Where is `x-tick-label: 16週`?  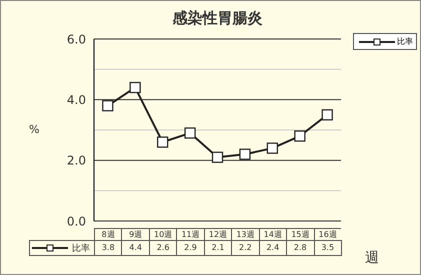 x-tick-label: 16週 is located at coordinates (327, 234).